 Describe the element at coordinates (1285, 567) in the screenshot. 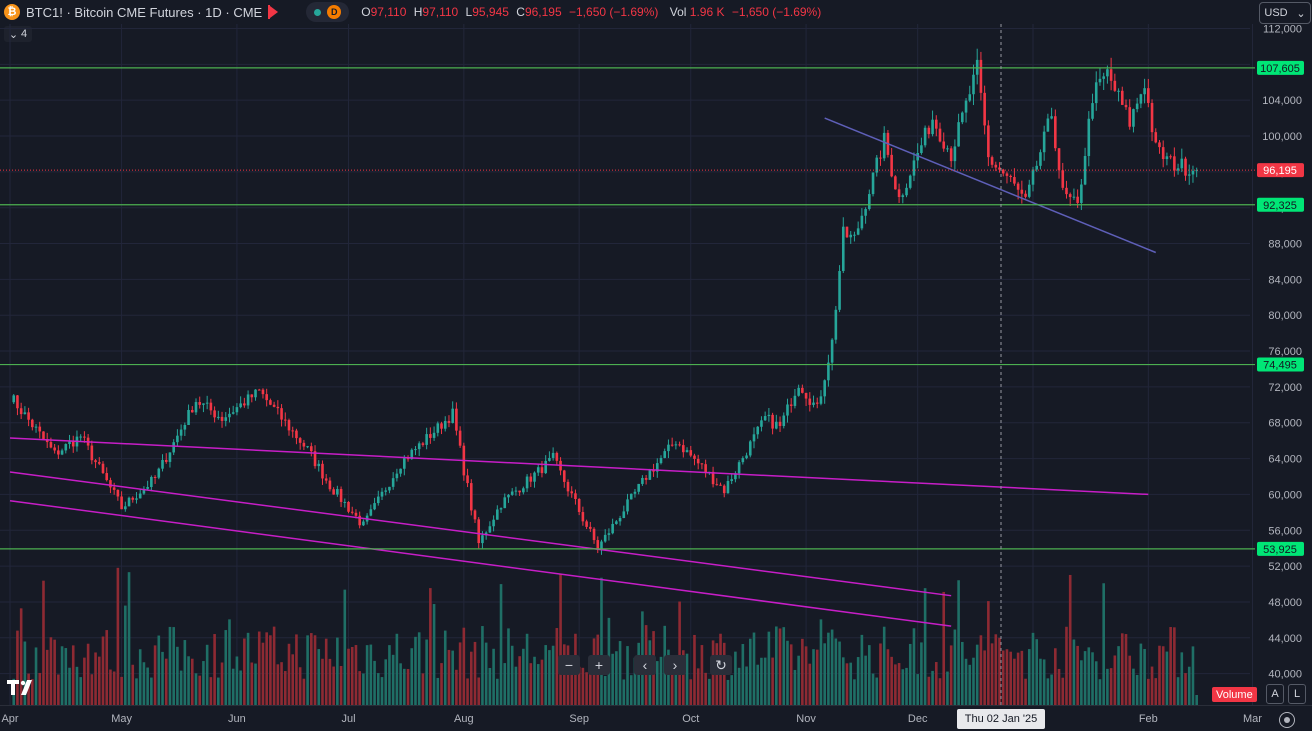

I see `price-tick-label: 52,000` at that location.